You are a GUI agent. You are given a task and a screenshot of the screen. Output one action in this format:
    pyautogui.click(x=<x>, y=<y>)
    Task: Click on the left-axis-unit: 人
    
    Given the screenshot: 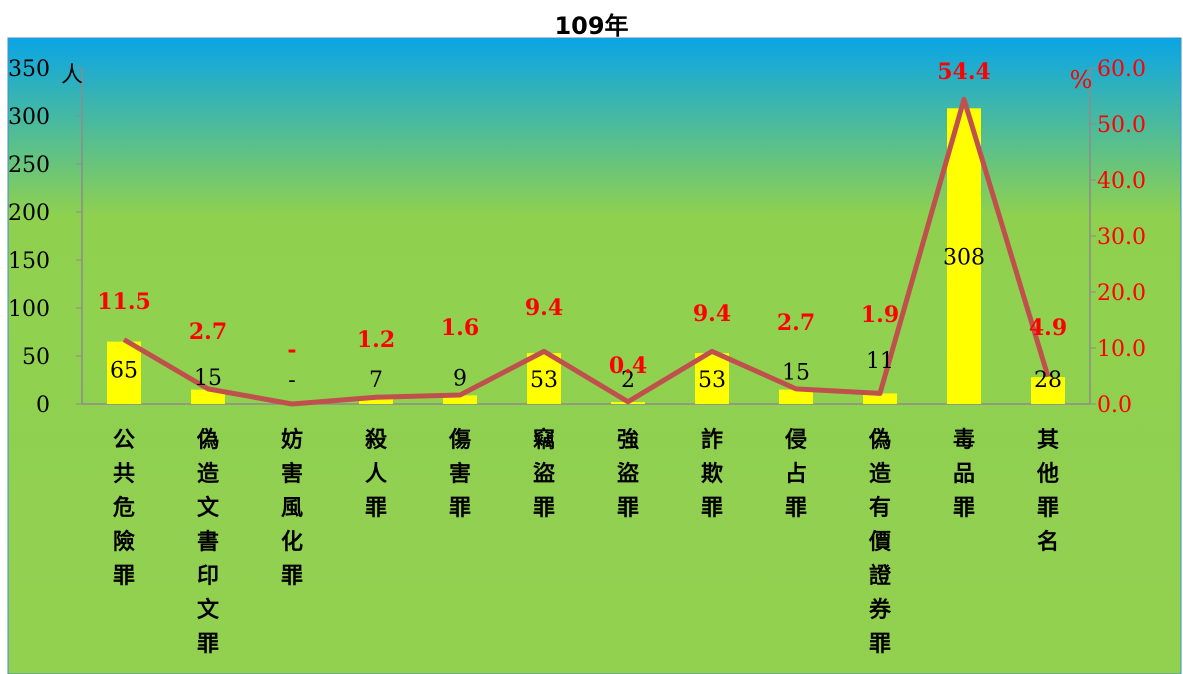 What is the action you would take?
    pyautogui.click(x=72, y=75)
    